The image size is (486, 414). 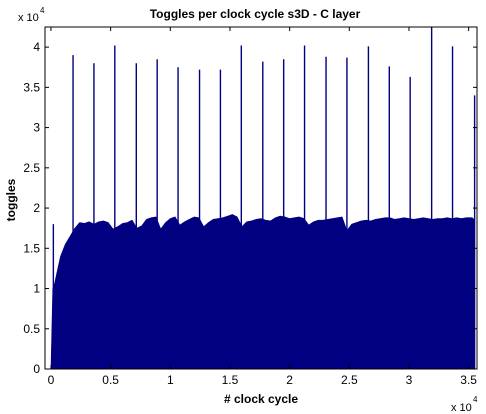 What do you see at coordinates (409, 380) in the screenshot?
I see `x-tick-label: 3` at bounding box center [409, 380].